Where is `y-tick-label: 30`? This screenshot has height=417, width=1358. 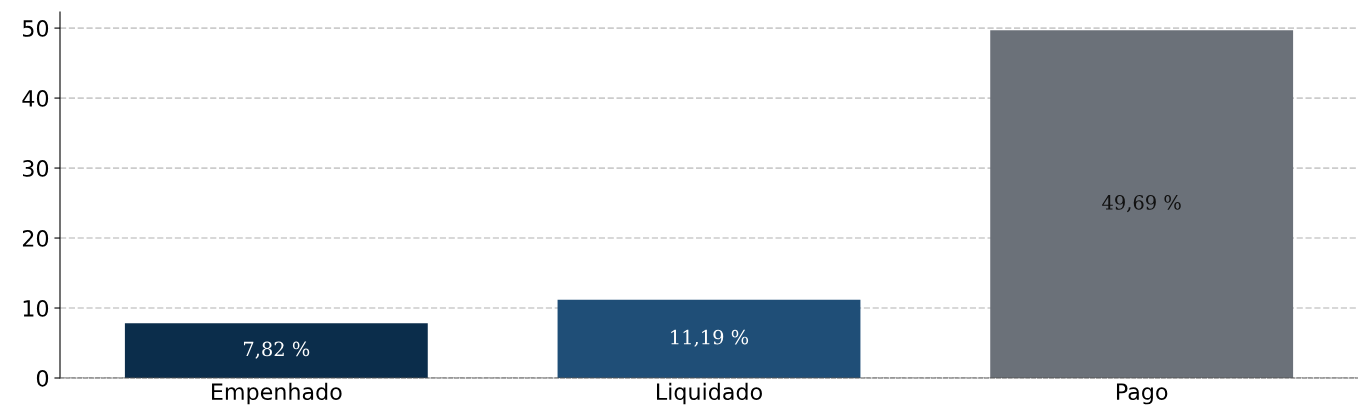
y-tick-label: 30 is located at coordinates (36, 168).